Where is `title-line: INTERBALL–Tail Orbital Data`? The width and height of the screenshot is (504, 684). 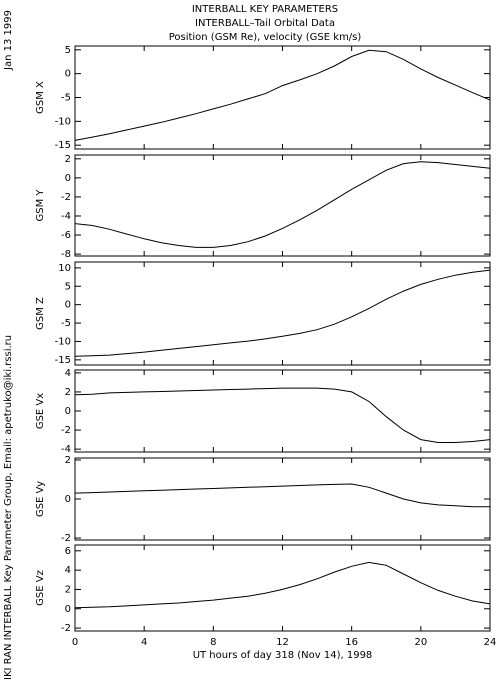 title-line: INTERBALL–Tail Orbital Data is located at coordinates (265, 23).